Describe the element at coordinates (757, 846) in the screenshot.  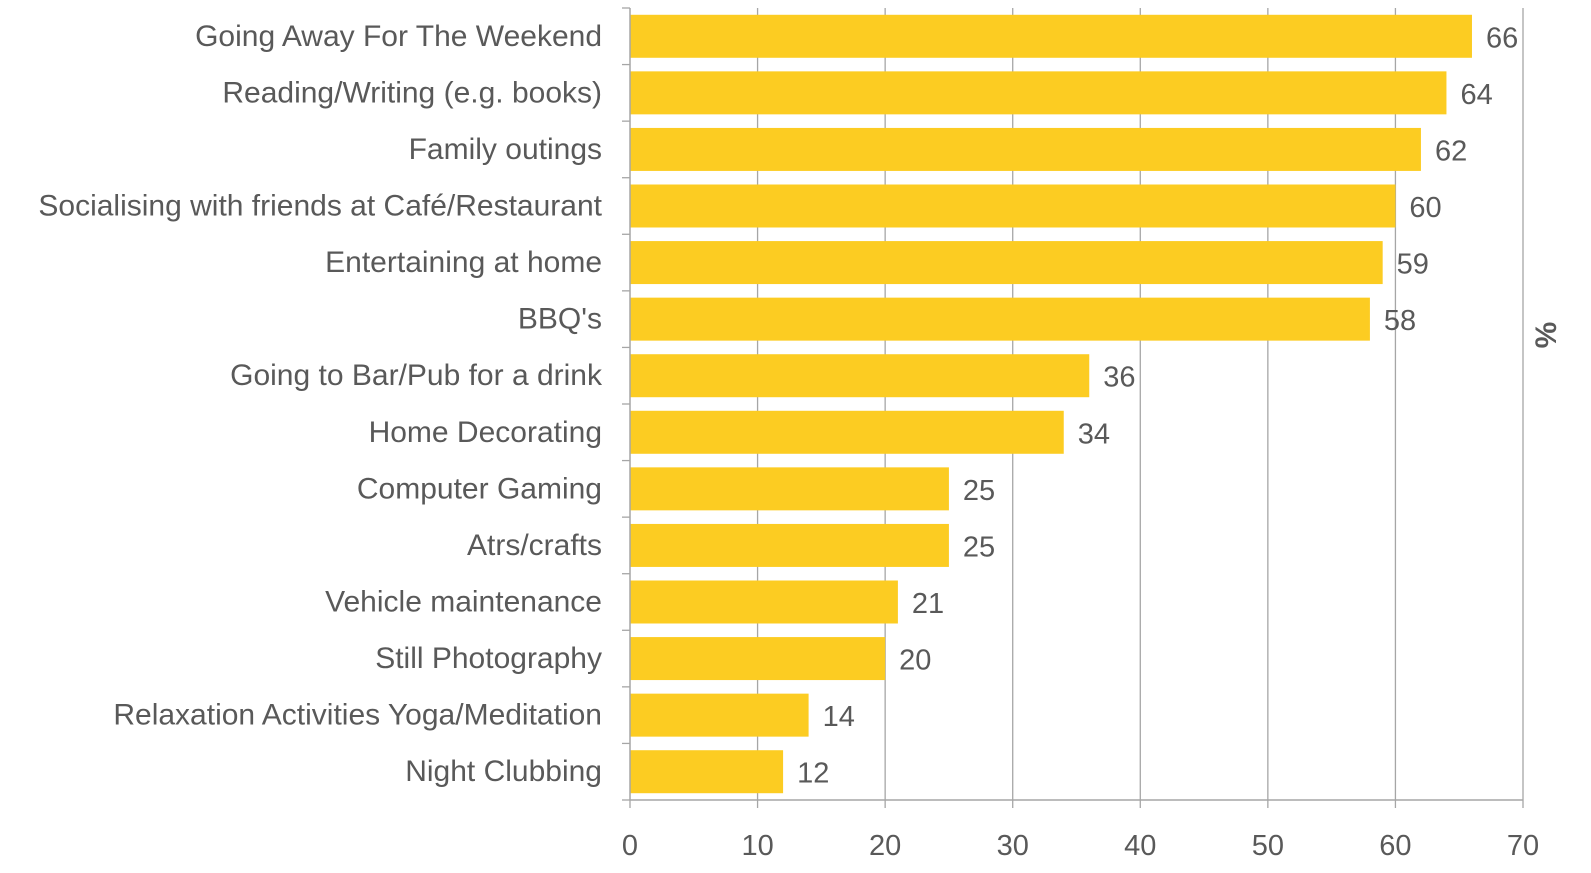
I see `x-tick-label: 10` at that location.